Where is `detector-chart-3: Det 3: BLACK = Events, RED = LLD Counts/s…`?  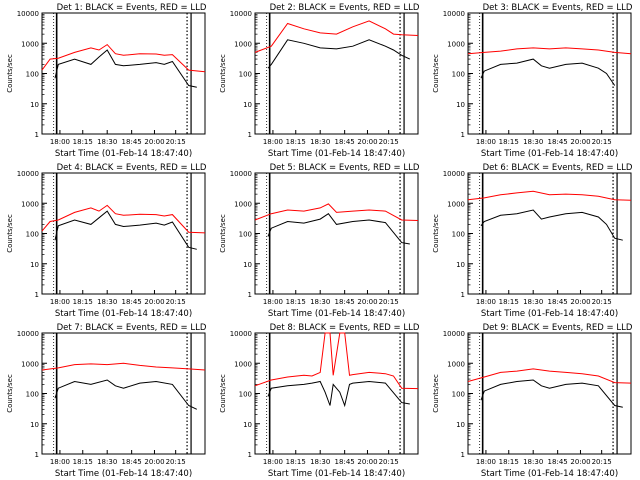 detector-chart-3: Det 3: BLACK = Events, RED = LLD Counts/s… is located at coordinates (532, 80).